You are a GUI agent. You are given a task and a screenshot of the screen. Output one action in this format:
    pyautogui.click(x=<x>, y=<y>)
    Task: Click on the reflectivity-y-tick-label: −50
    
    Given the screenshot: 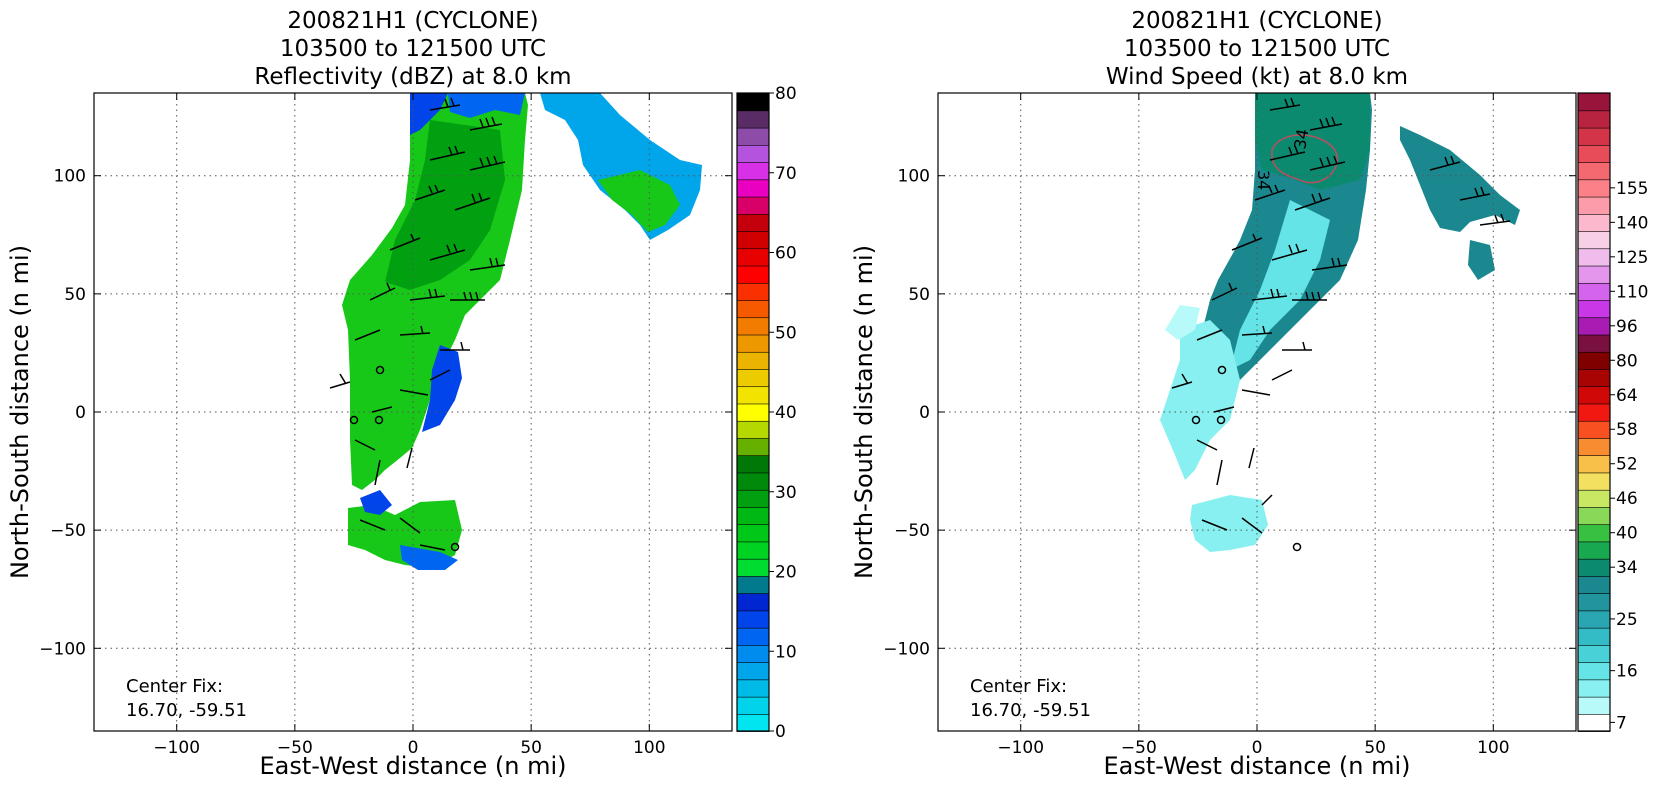 What is the action you would take?
    pyautogui.click(x=68, y=531)
    